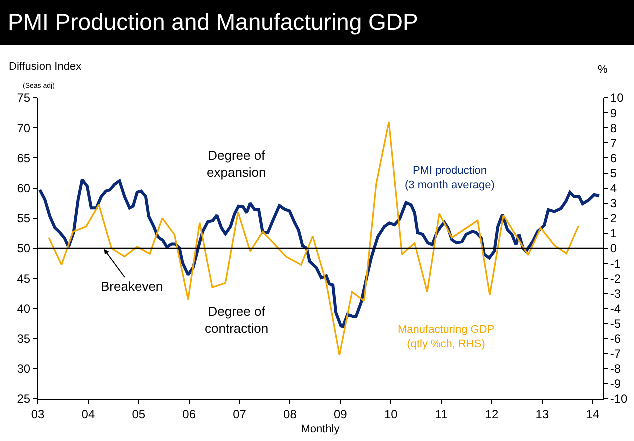 The image size is (634, 441). What do you see at coordinates (616, 323) in the screenshot?
I see `y2-tick-label: -5` at bounding box center [616, 323].